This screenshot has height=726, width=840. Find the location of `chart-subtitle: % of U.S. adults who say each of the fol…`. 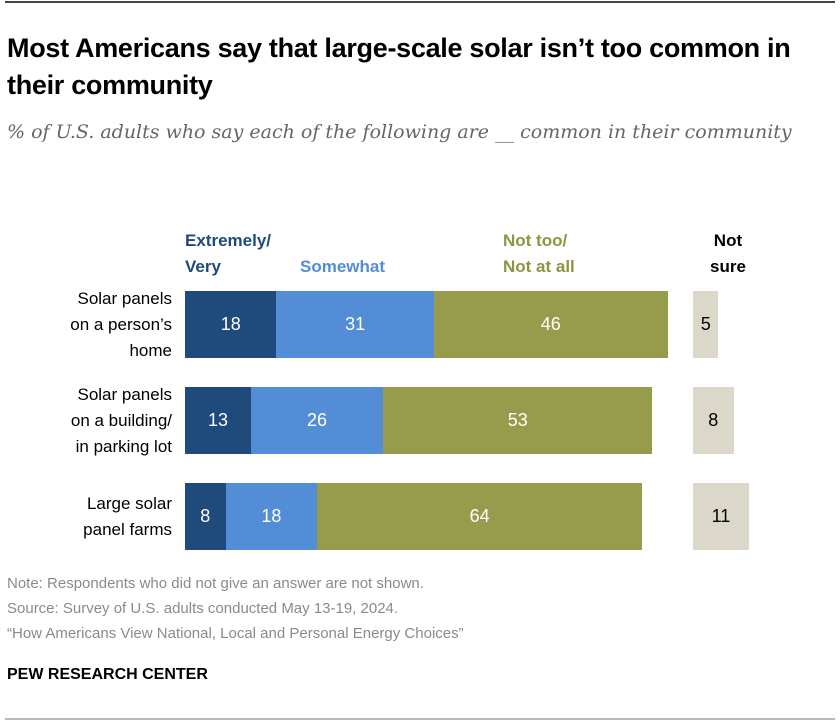

chart-subtitle: % of U.S. adults who say each of the fol… is located at coordinates (399, 132).